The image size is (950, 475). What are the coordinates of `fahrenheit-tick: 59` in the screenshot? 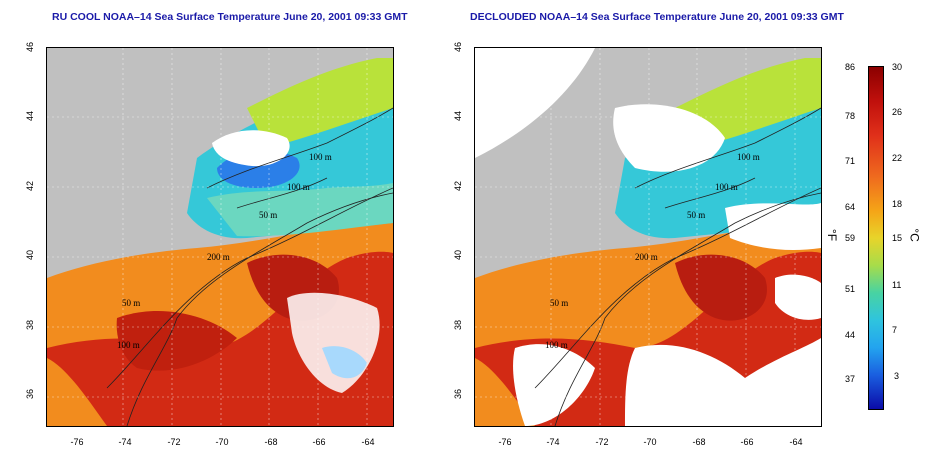 It's located at (850, 238).